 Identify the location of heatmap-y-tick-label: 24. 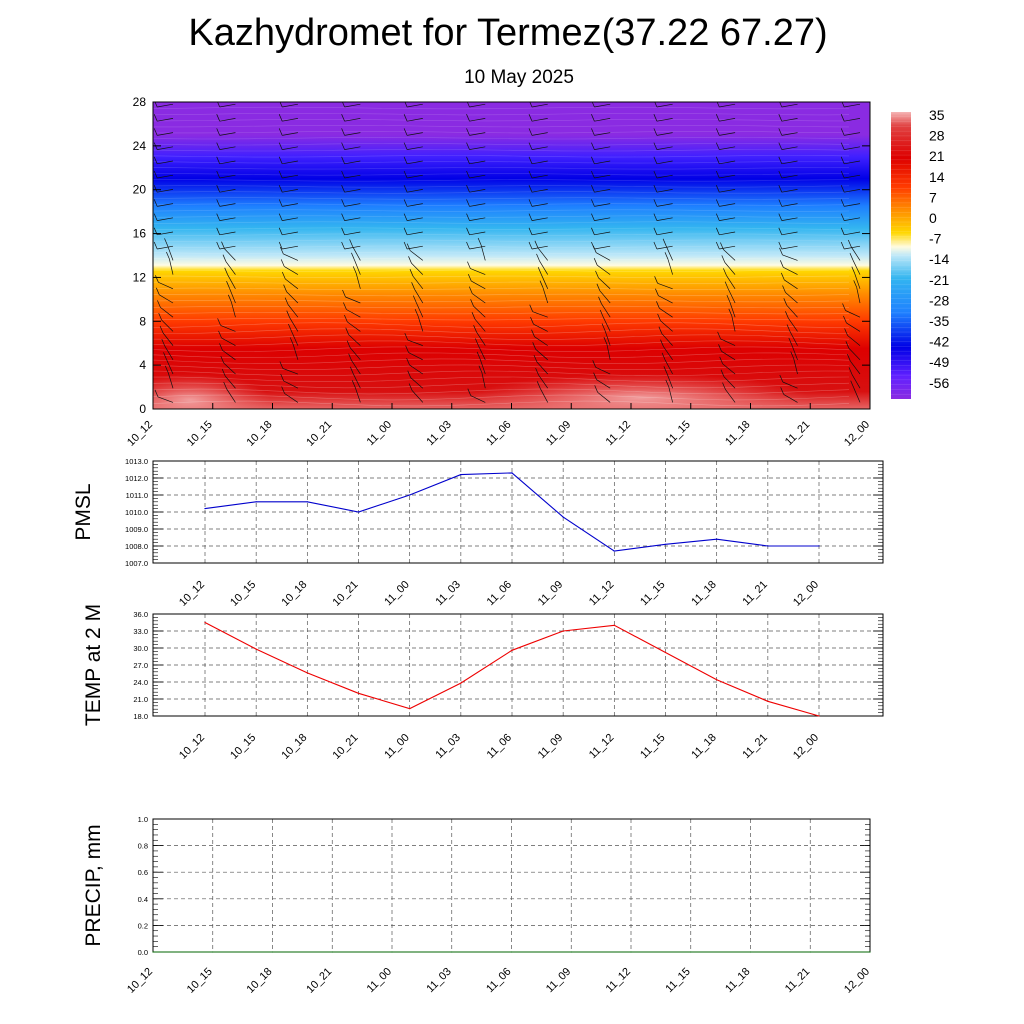
(140, 146).